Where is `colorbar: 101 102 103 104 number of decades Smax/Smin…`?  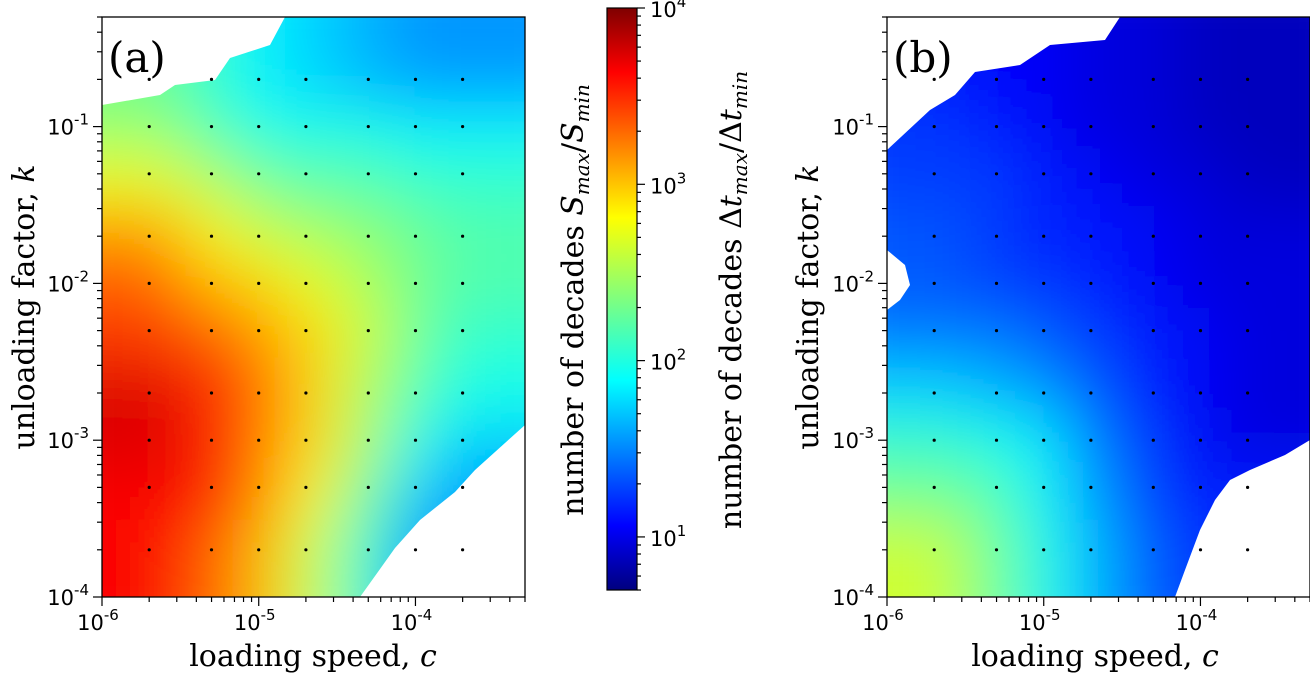
colorbar: 101 102 103 104 number of decades Smax/Smin… is located at coordinates (654, 295).